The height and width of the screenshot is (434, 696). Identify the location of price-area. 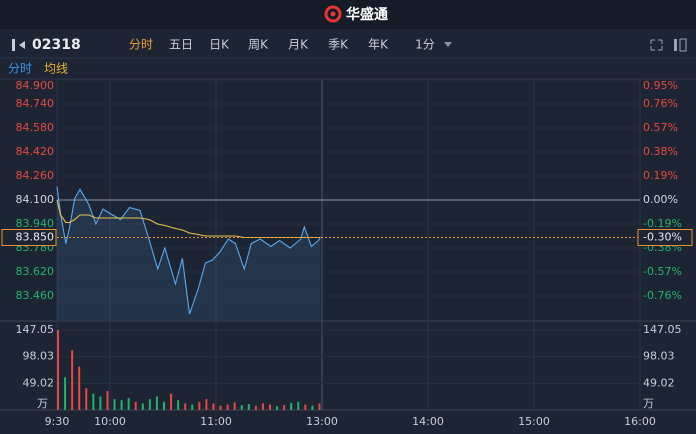
(189, 253).